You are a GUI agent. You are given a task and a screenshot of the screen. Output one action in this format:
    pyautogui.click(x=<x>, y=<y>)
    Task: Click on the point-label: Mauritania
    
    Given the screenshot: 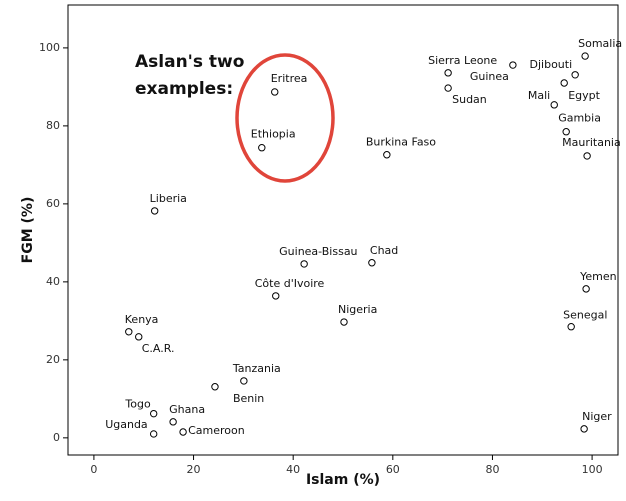 What is the action you would take?
    pyautogui.click(x=591, y=142)
    